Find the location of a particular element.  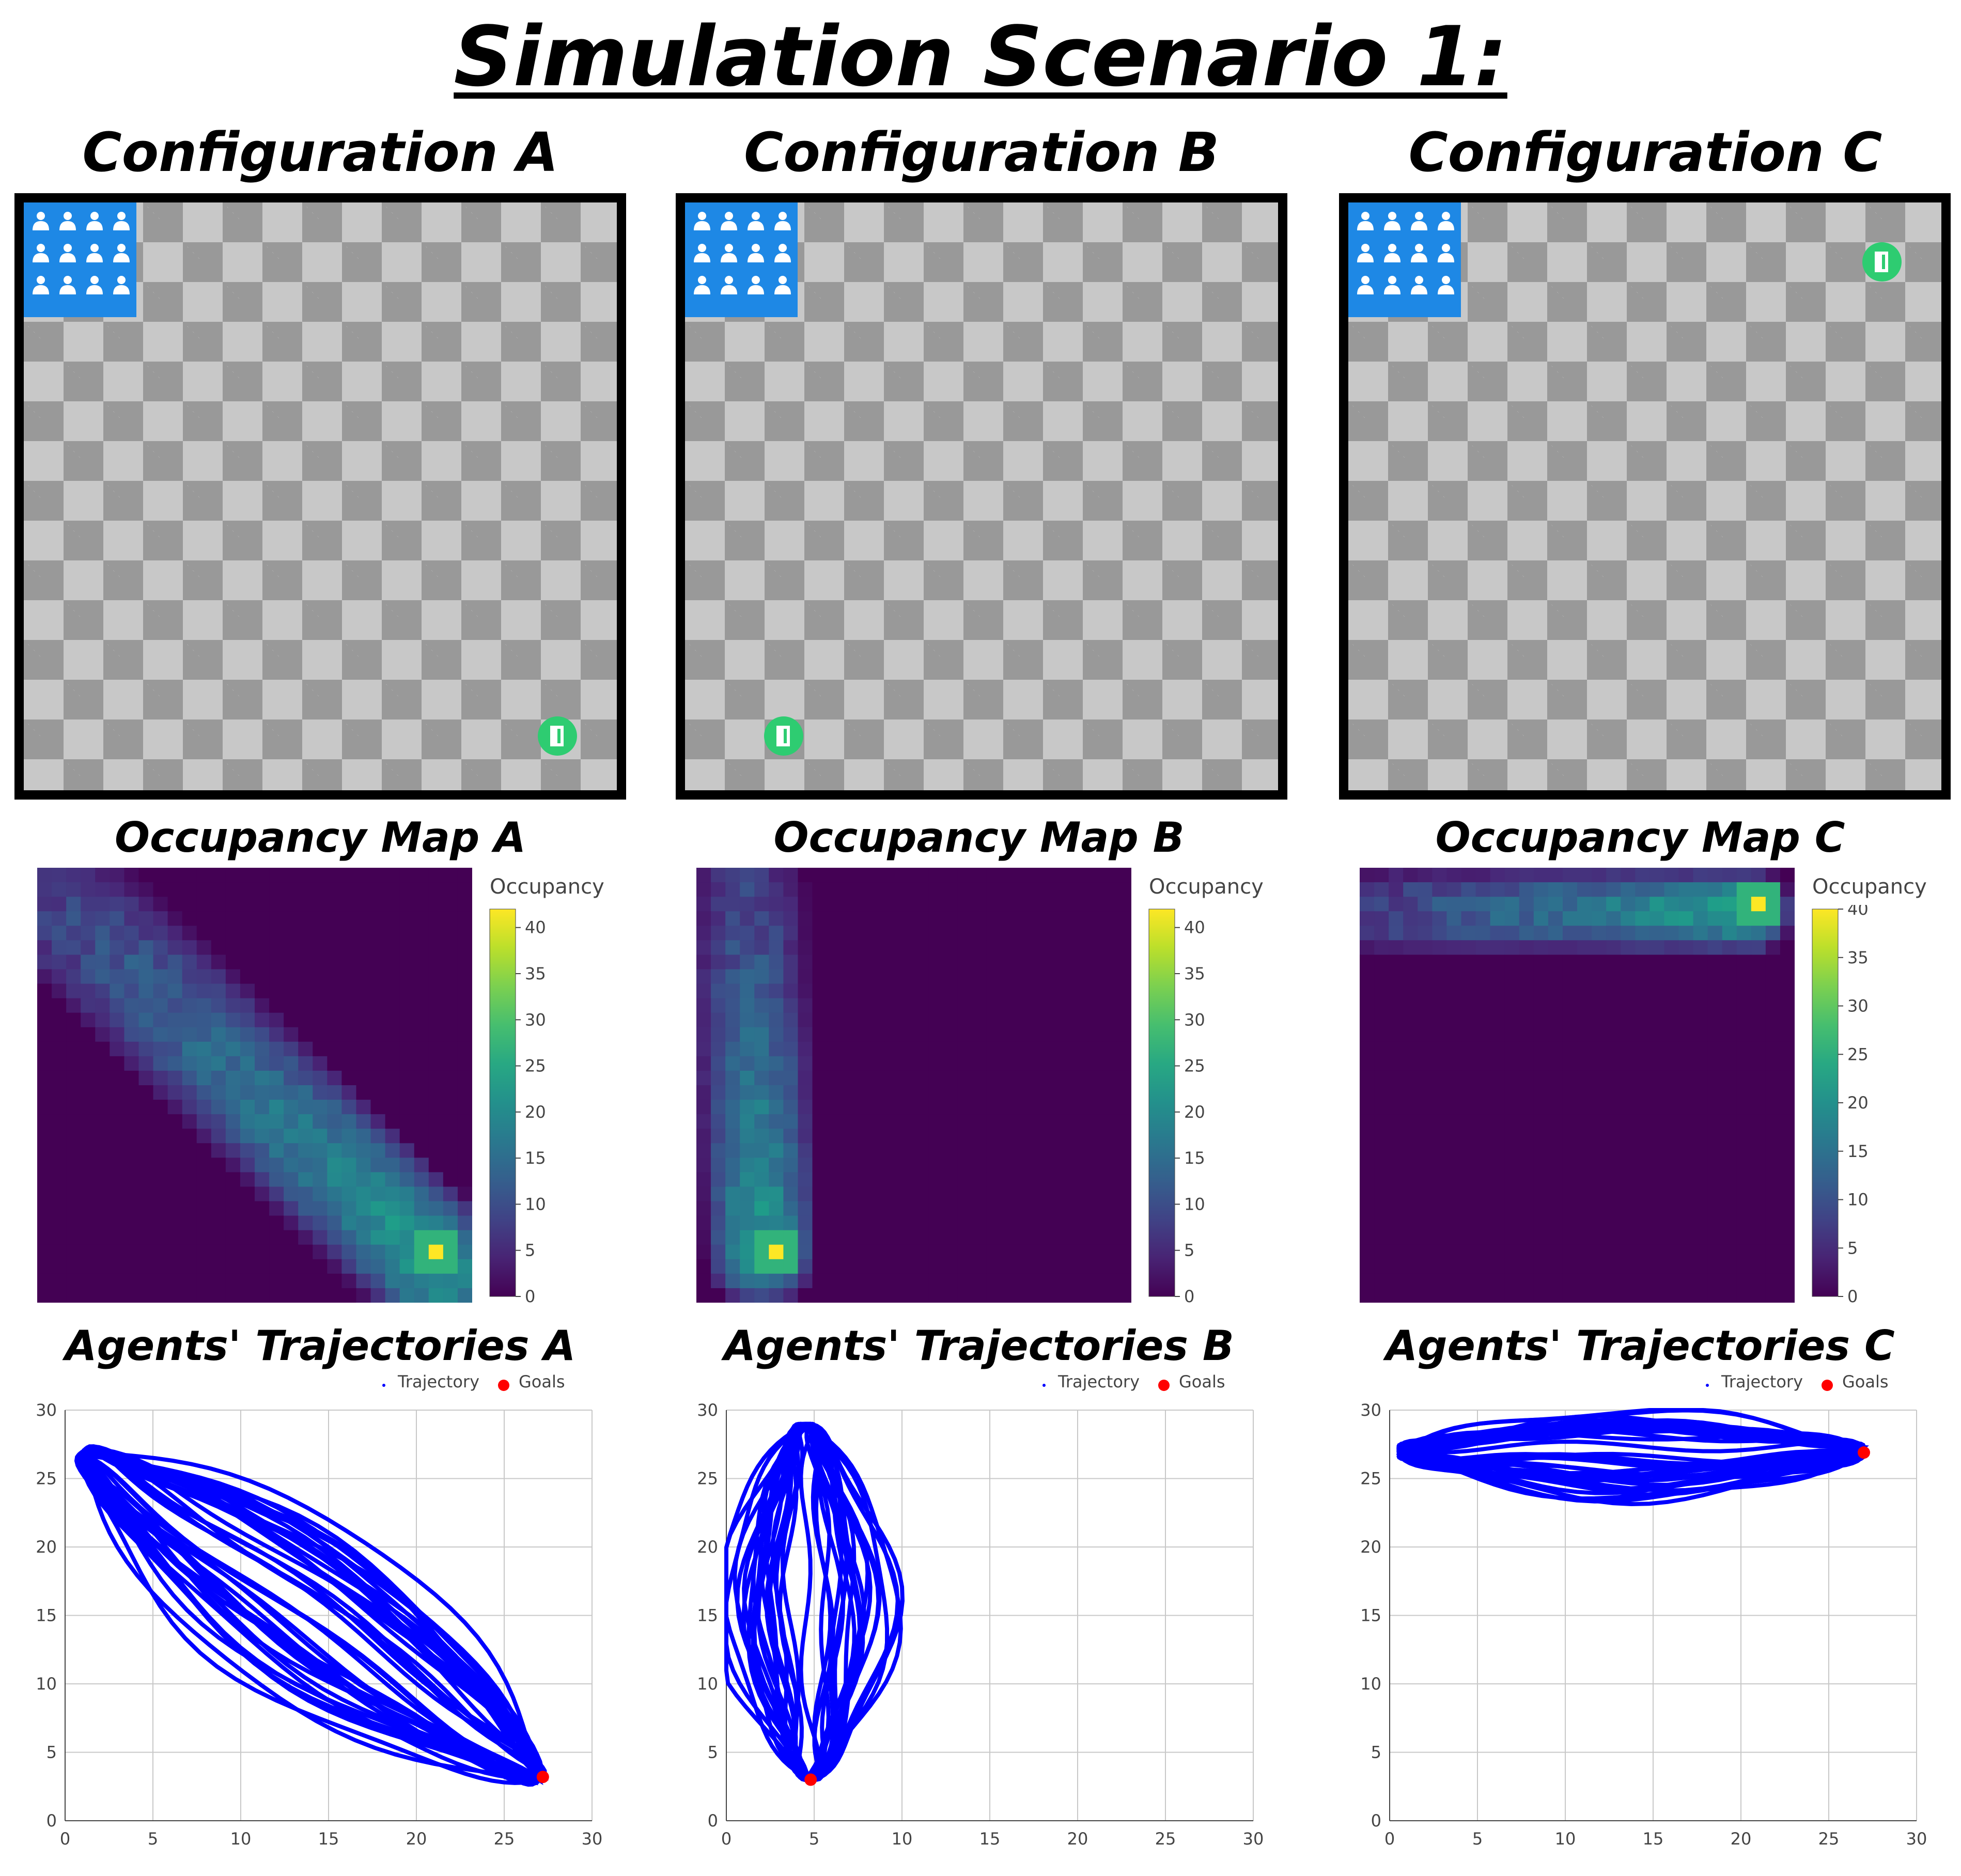

colorbar-gradient is located at coordinates (1161, 1103).